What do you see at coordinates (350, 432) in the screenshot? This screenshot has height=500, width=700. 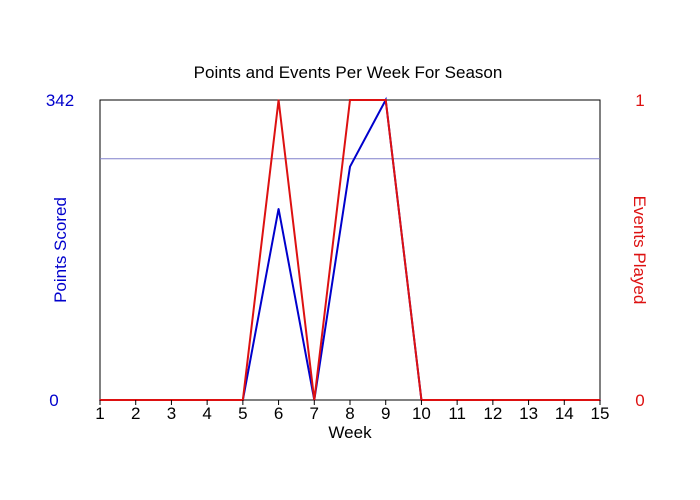 I see `x-axis-label: Week` at bounding box center [350, 432].